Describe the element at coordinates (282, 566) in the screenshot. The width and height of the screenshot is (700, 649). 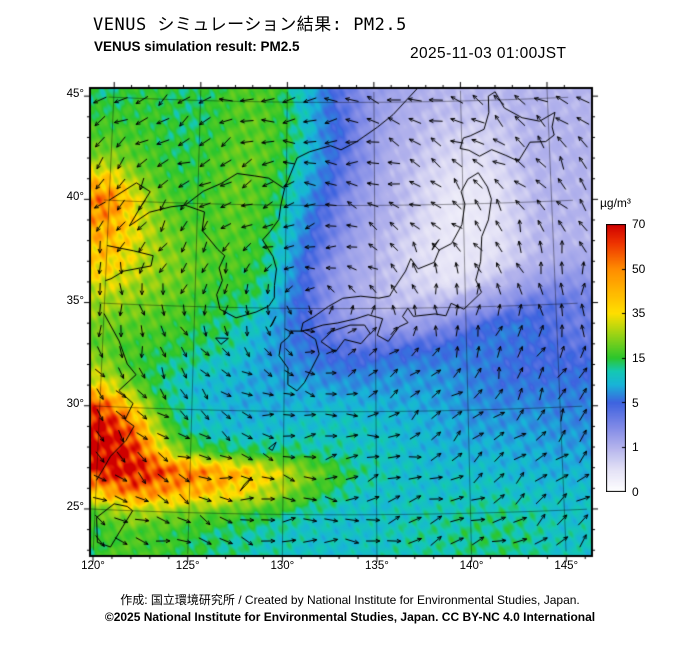
I see `lon-tick-label: 130°` at that location.